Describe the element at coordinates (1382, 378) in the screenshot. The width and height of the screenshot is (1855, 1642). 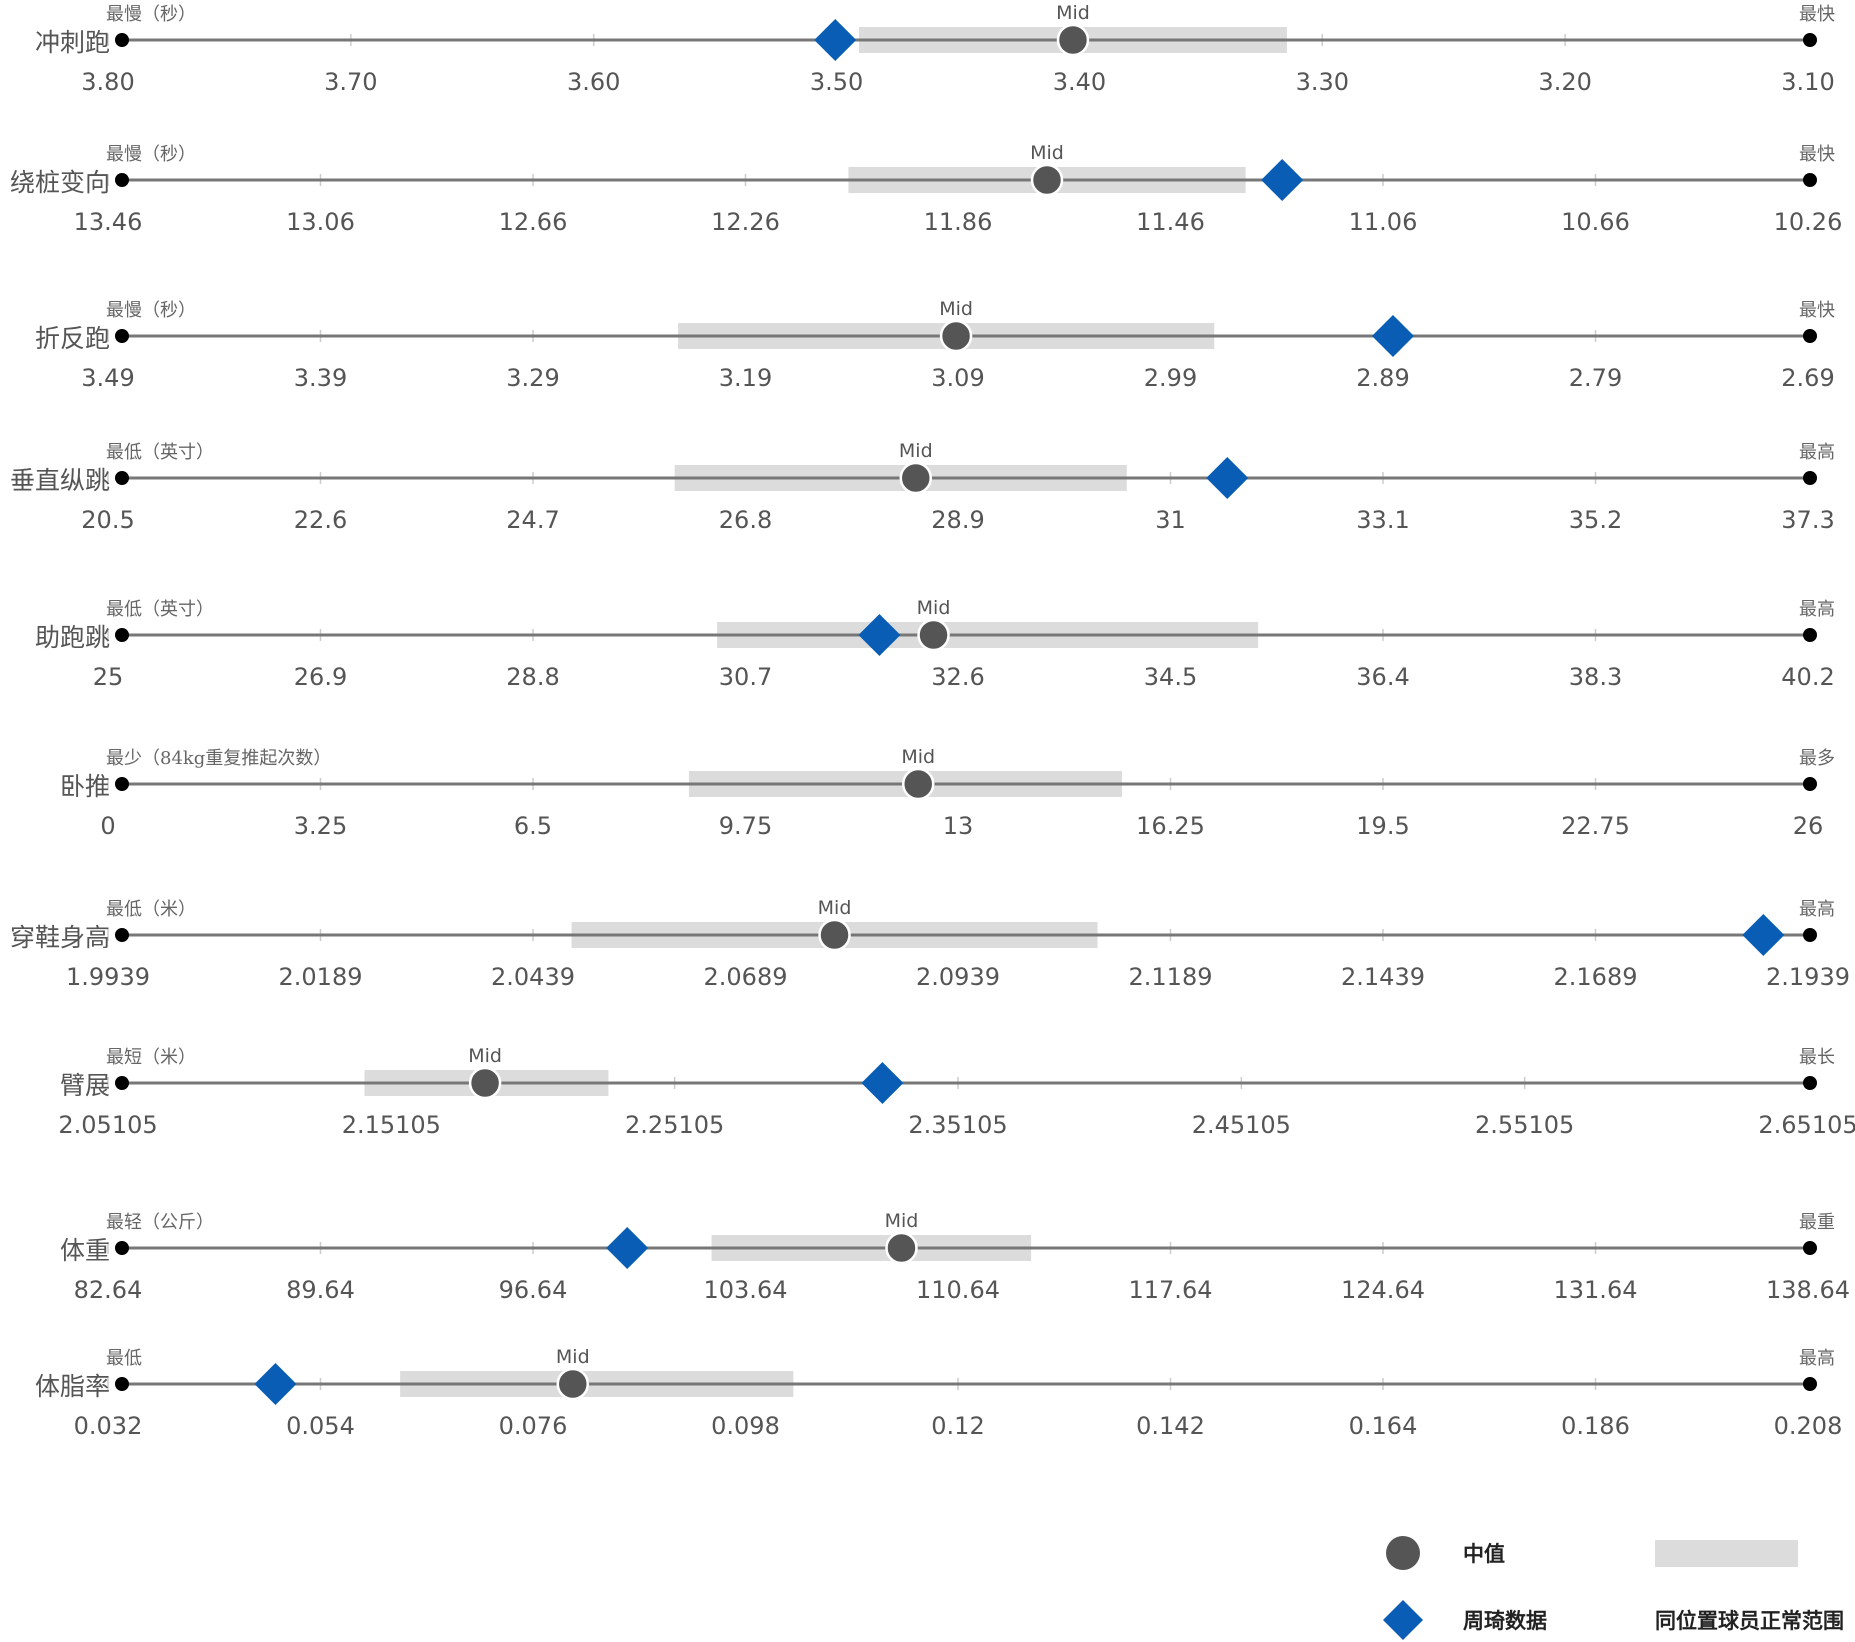
I see `tick-label: 2.89` at that location.